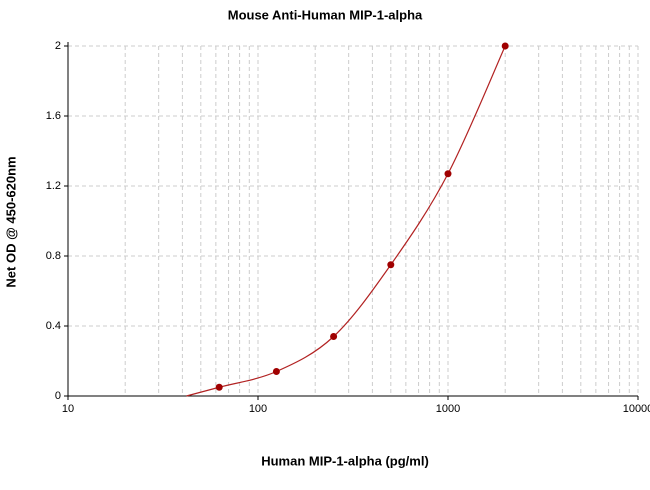  Describe the element at coordinates (53, 186) in the screenshot. I see `y-tick-label: 1.2` at that location.